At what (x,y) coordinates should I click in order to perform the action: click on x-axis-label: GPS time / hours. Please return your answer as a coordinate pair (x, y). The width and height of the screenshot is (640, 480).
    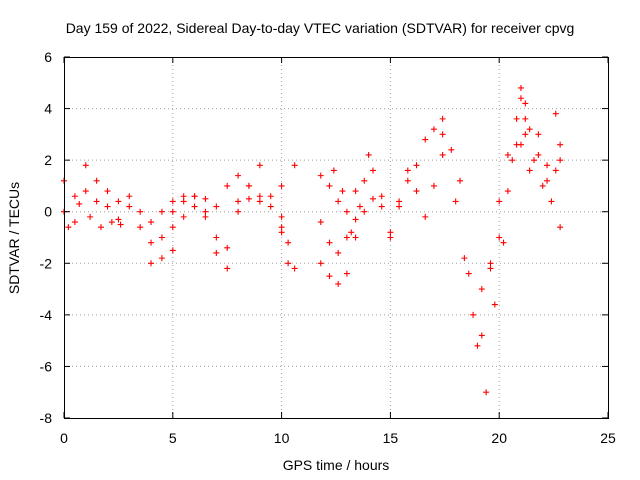
    Looking at the image, I should click on (336, 465).